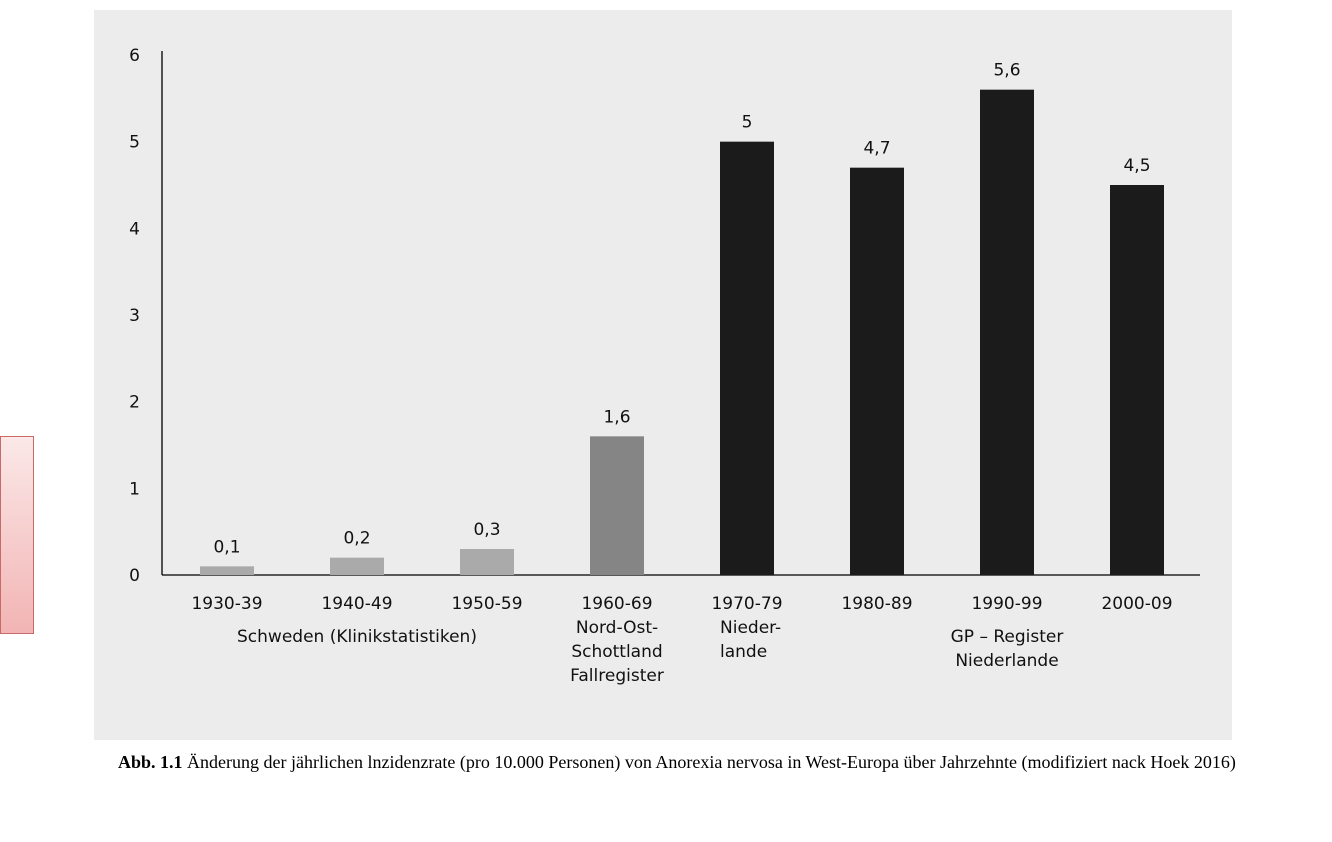  Describe the element at coordinates (356, 604) in the screenshot. I see `x-tick-label: 1940-49` at that location.